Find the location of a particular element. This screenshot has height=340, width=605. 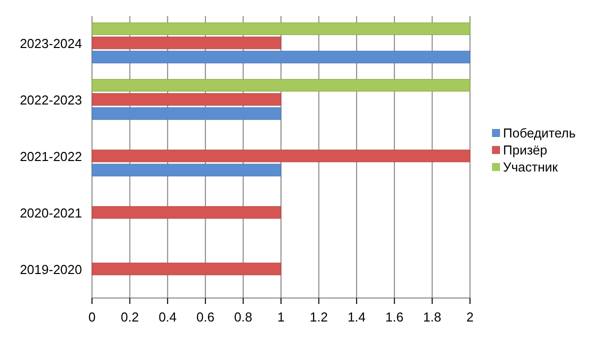

x-tick-label: 1.4 is located at coordinates (357, 316).